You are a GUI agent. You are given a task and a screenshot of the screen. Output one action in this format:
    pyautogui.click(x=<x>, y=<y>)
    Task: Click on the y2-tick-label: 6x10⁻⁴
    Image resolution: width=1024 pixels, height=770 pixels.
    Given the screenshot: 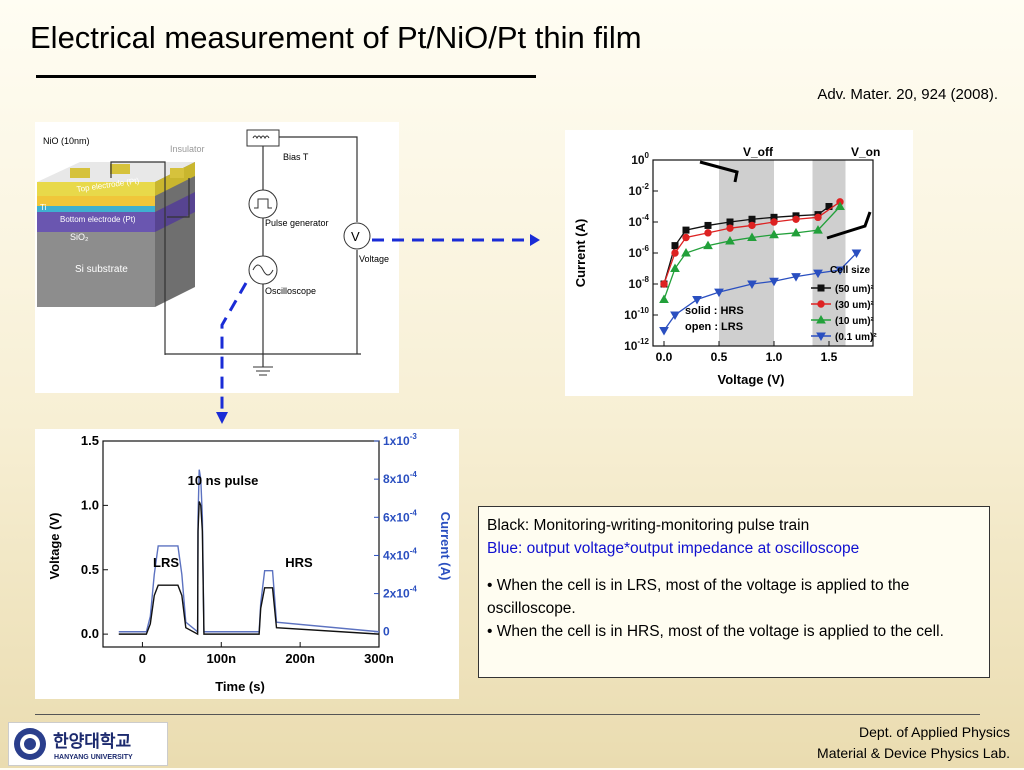 What is the action you would take?
    pyautogui.click(x=400, y=516)
    